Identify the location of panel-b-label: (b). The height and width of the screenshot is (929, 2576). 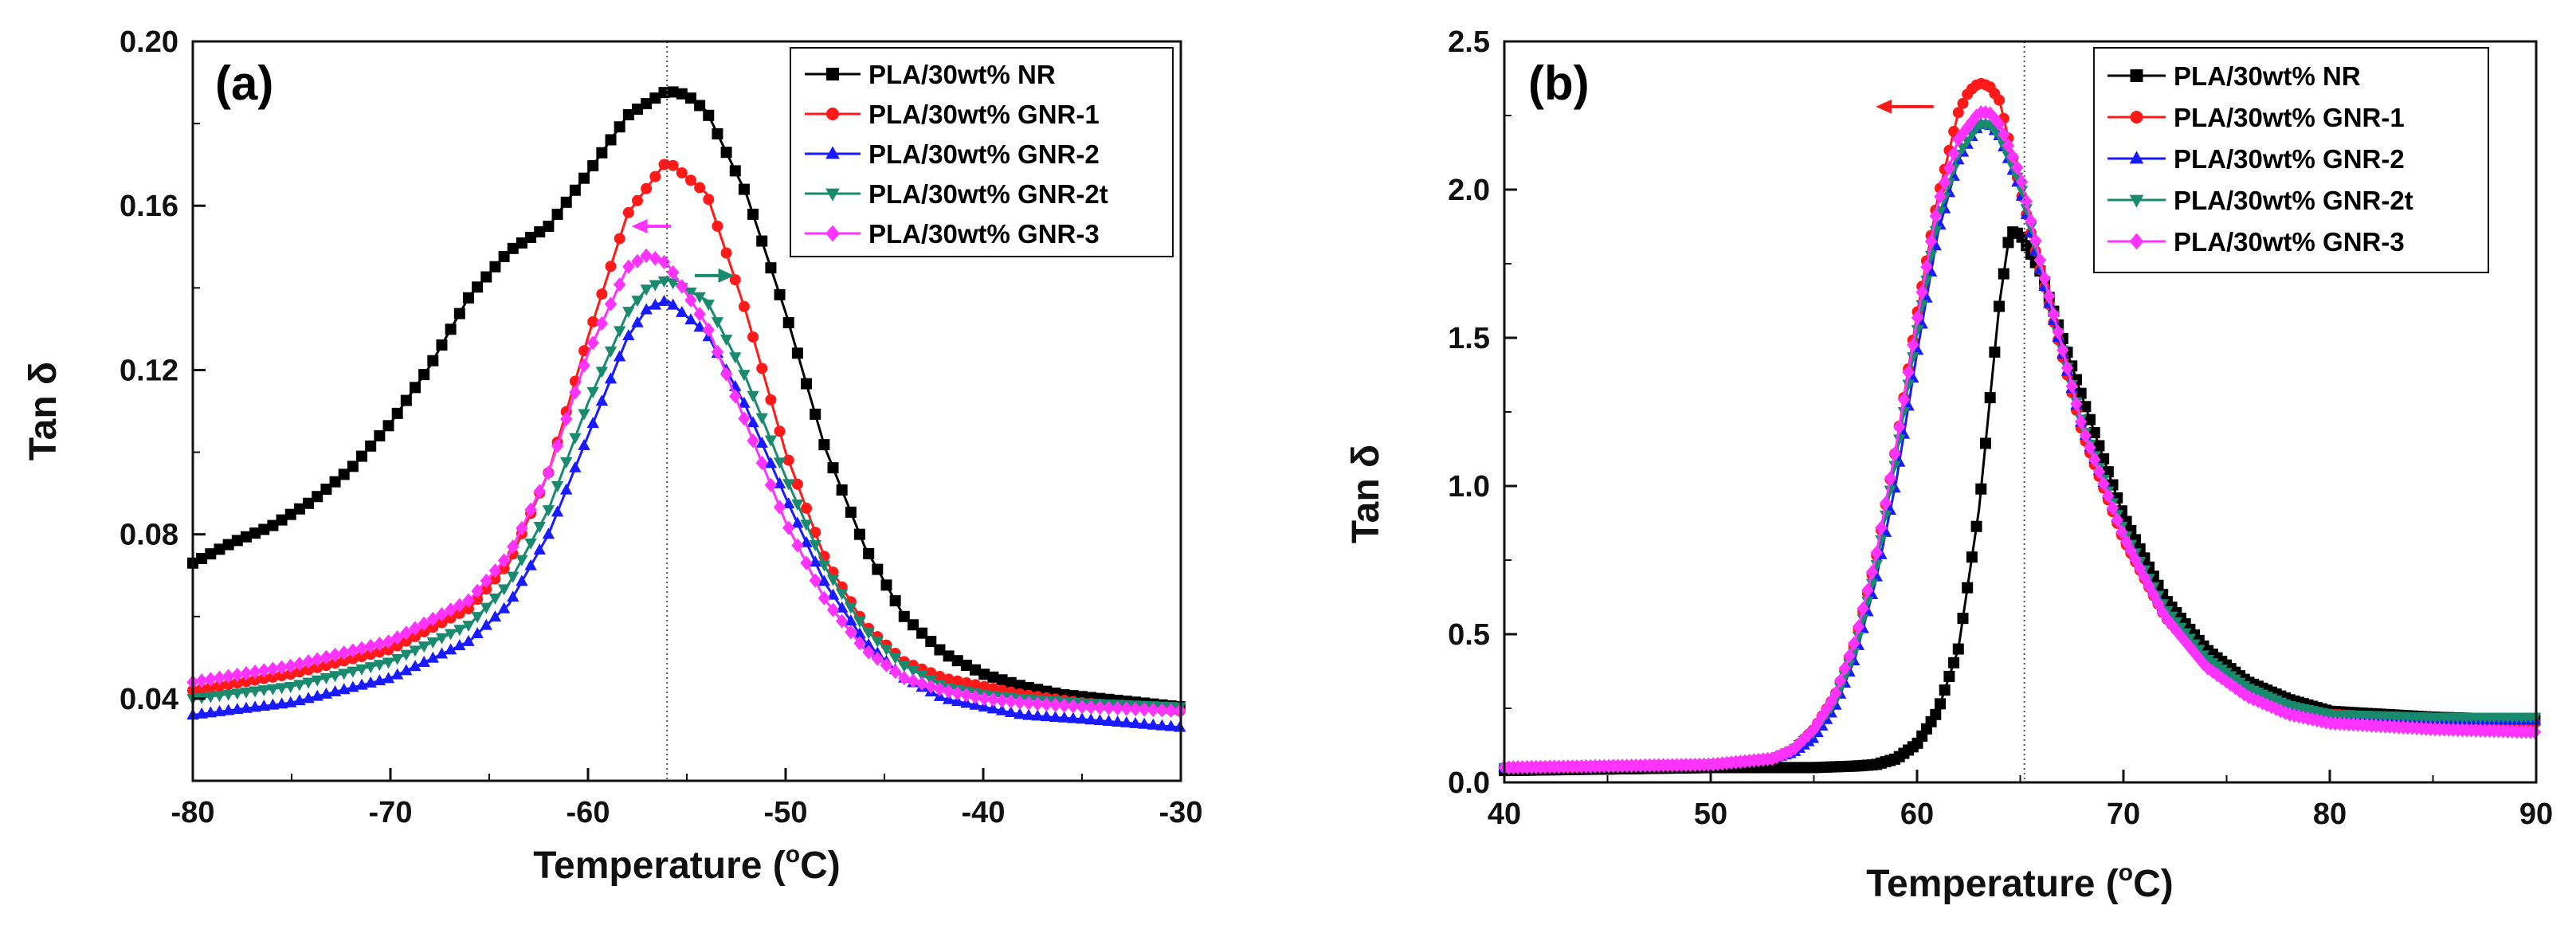
(1559, 83).